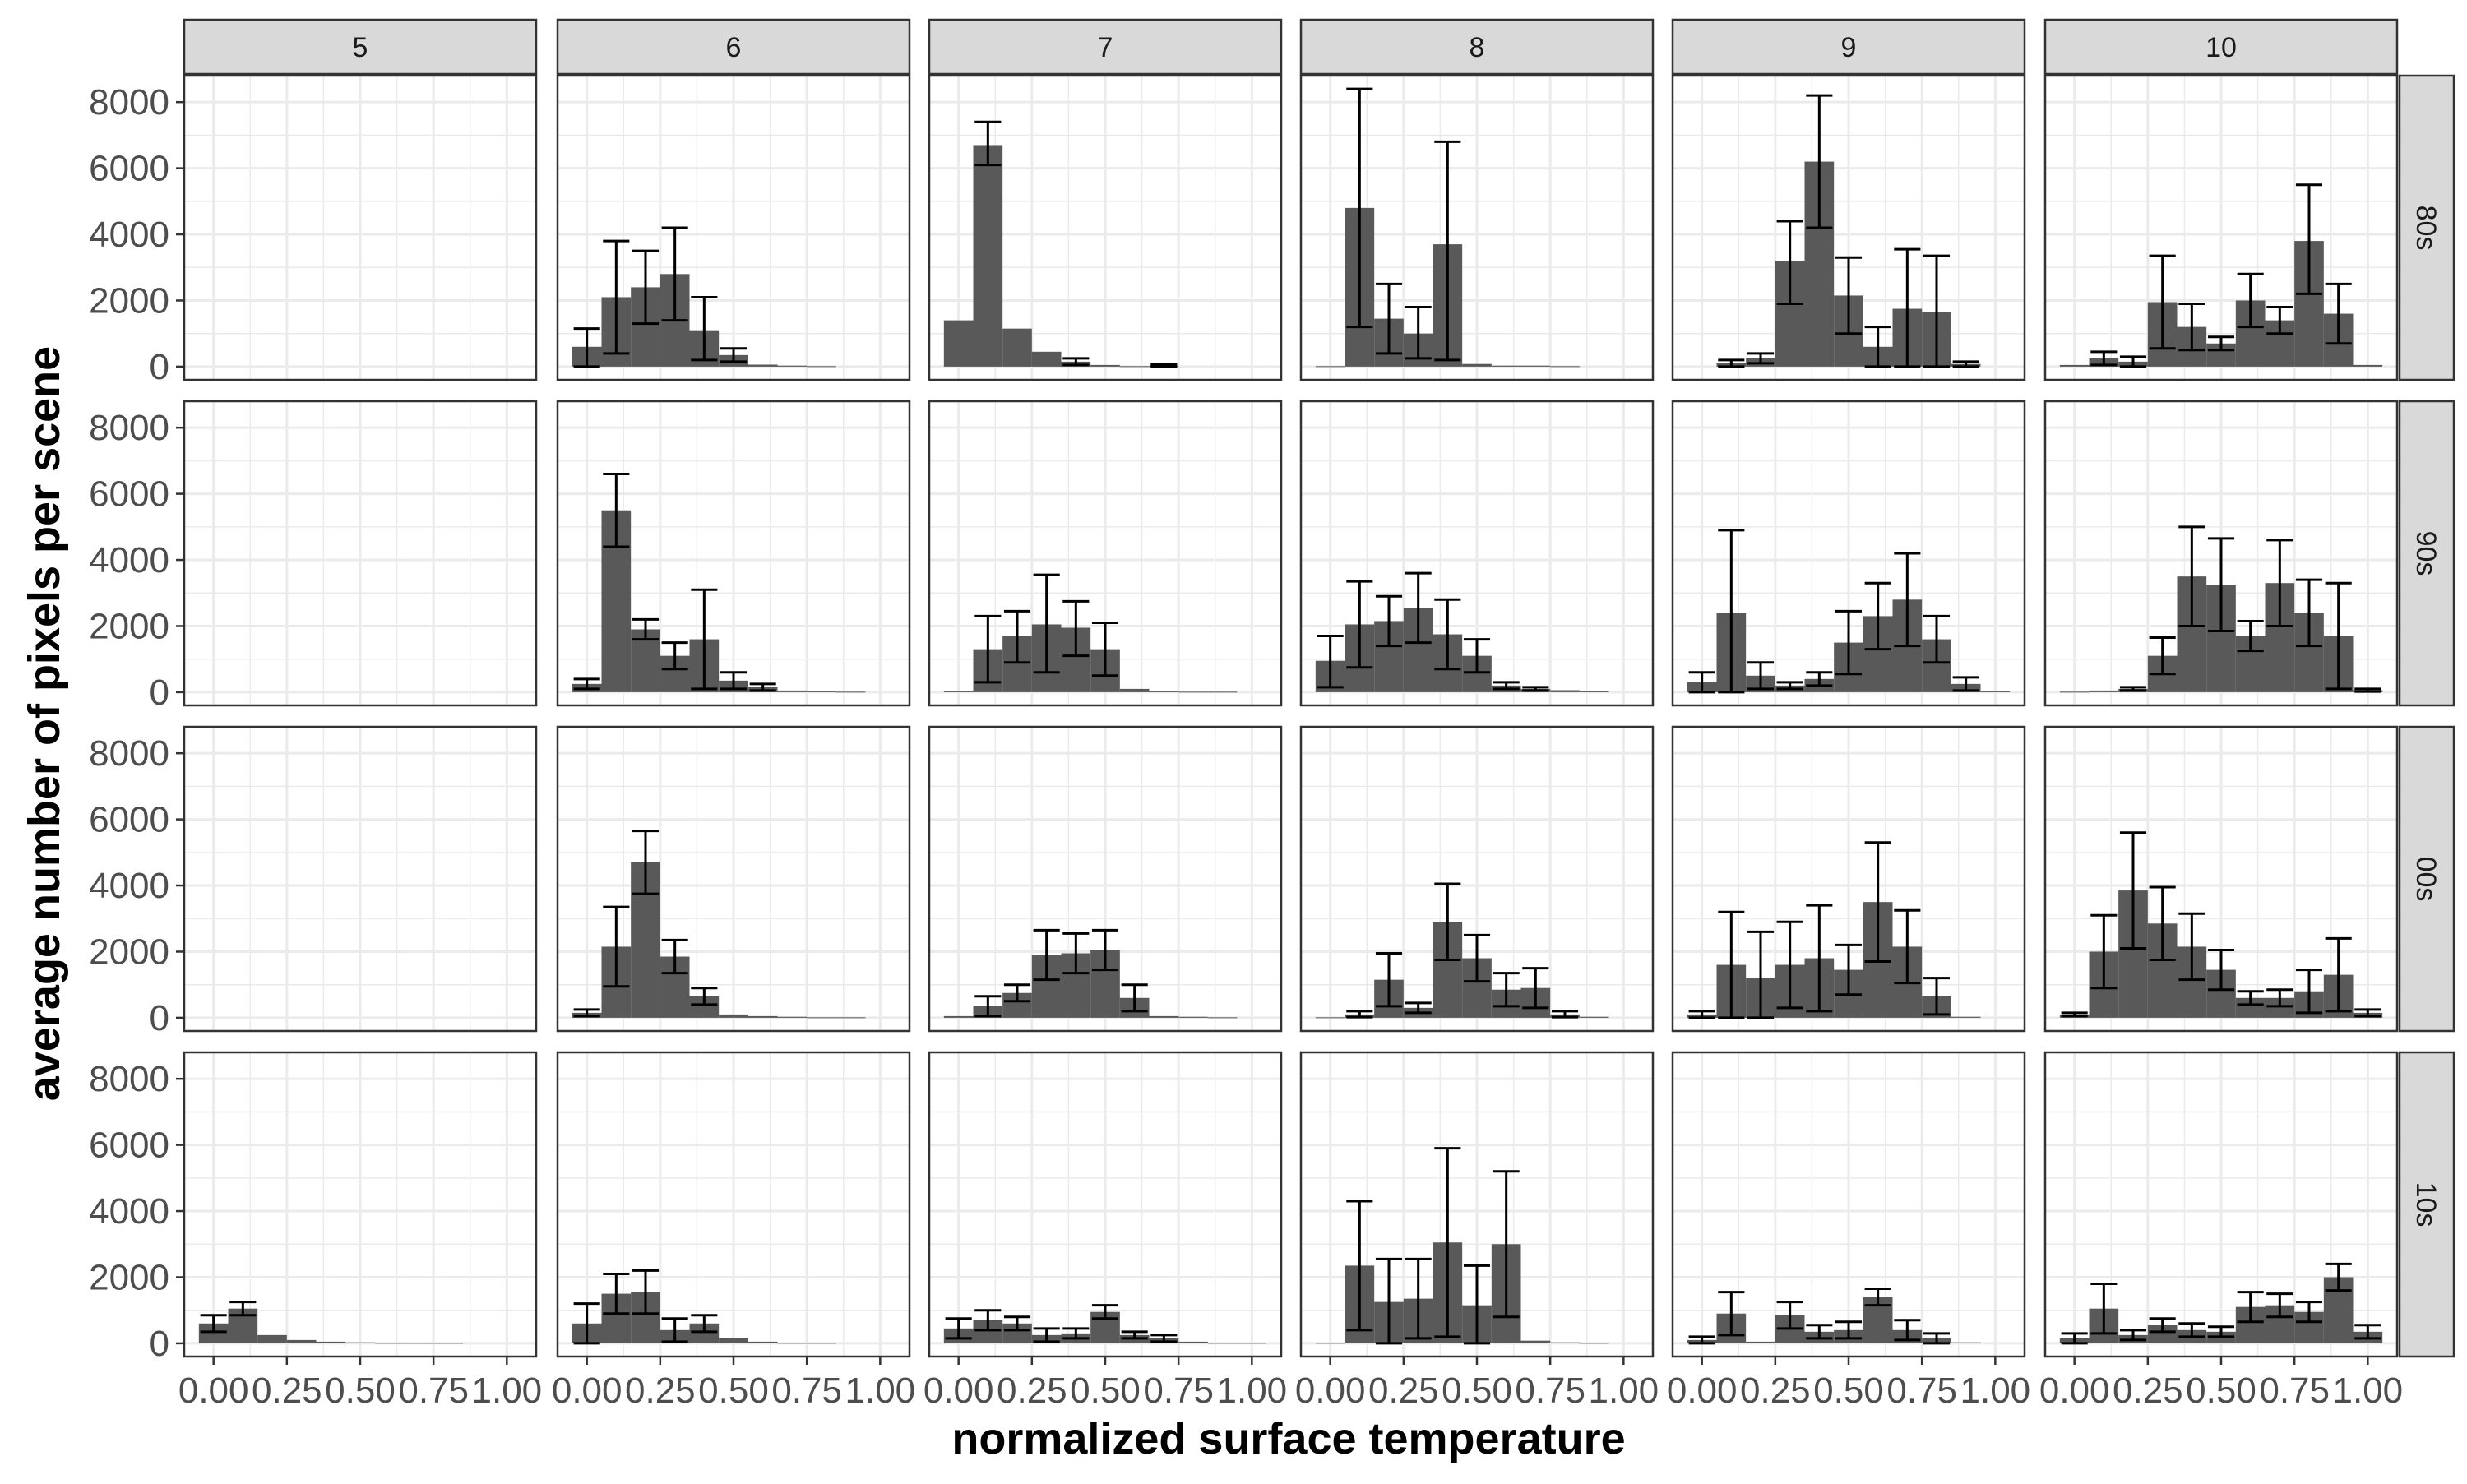  Describe the element at coordinates (159, 1344) in the screenshot. I see `y-tick-label: 0` at that location.